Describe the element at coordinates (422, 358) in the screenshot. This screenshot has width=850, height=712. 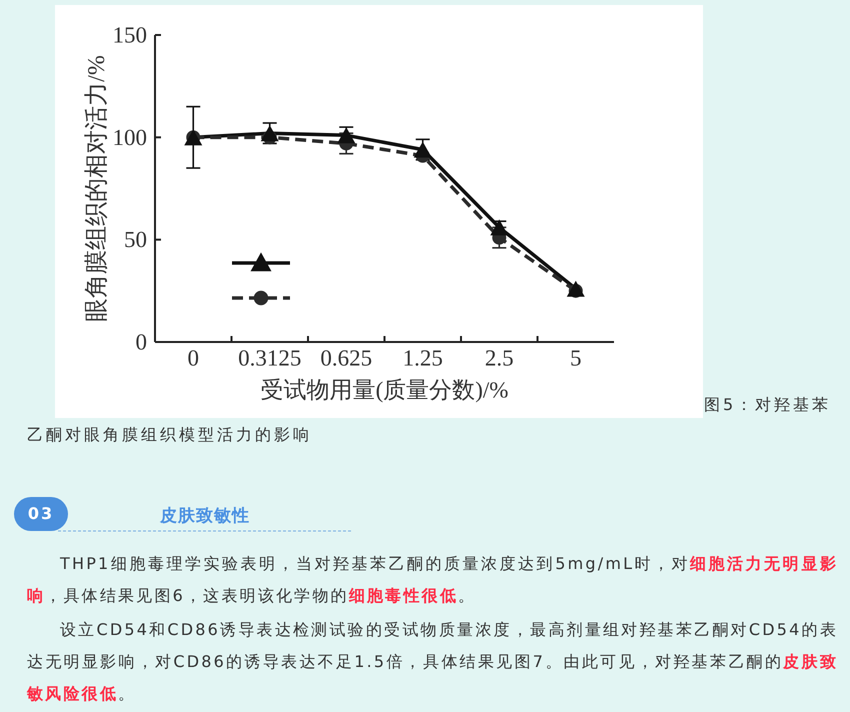
I see `x-tick-label: 1.25` at that location.